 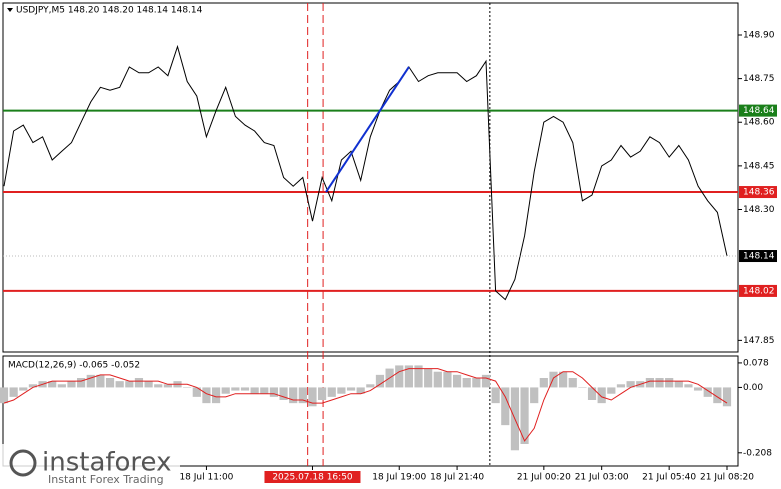 What do you see at coordinates (756, 363) in the screenshot?
I see `y-tick-label: 0.078` at bounding box center [756, 363].